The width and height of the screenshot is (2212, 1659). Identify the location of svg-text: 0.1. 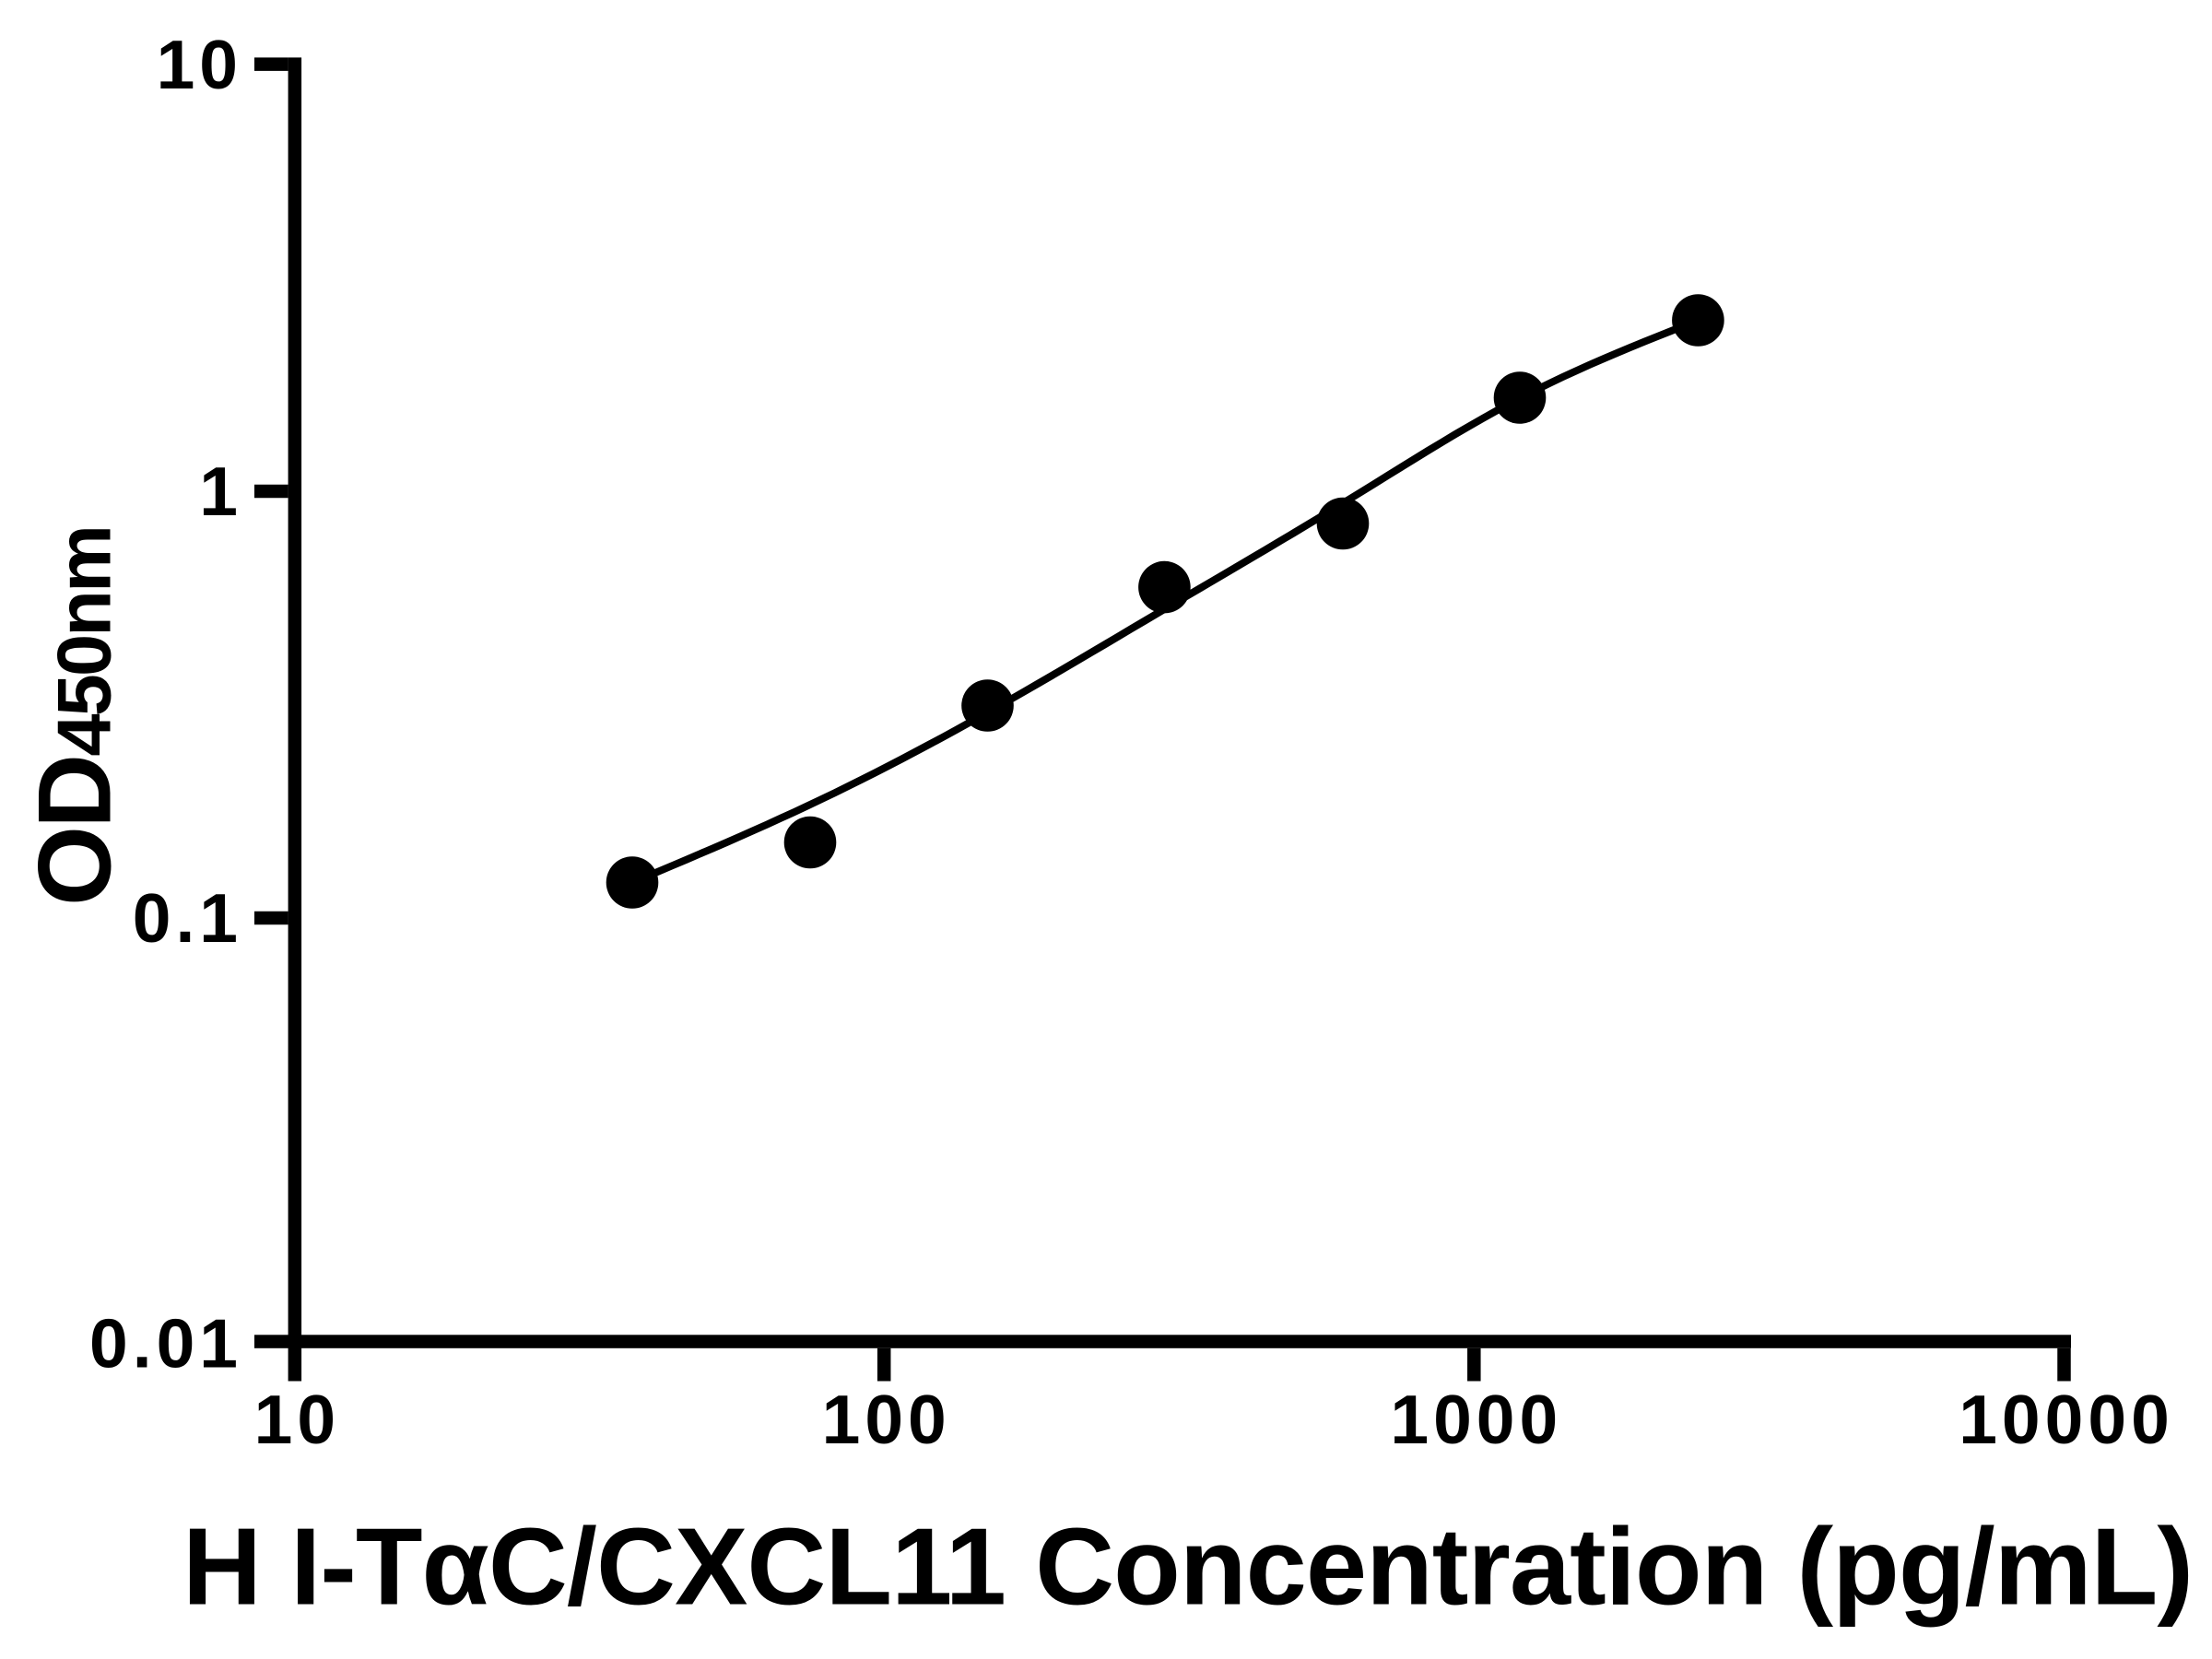
(187, 918).